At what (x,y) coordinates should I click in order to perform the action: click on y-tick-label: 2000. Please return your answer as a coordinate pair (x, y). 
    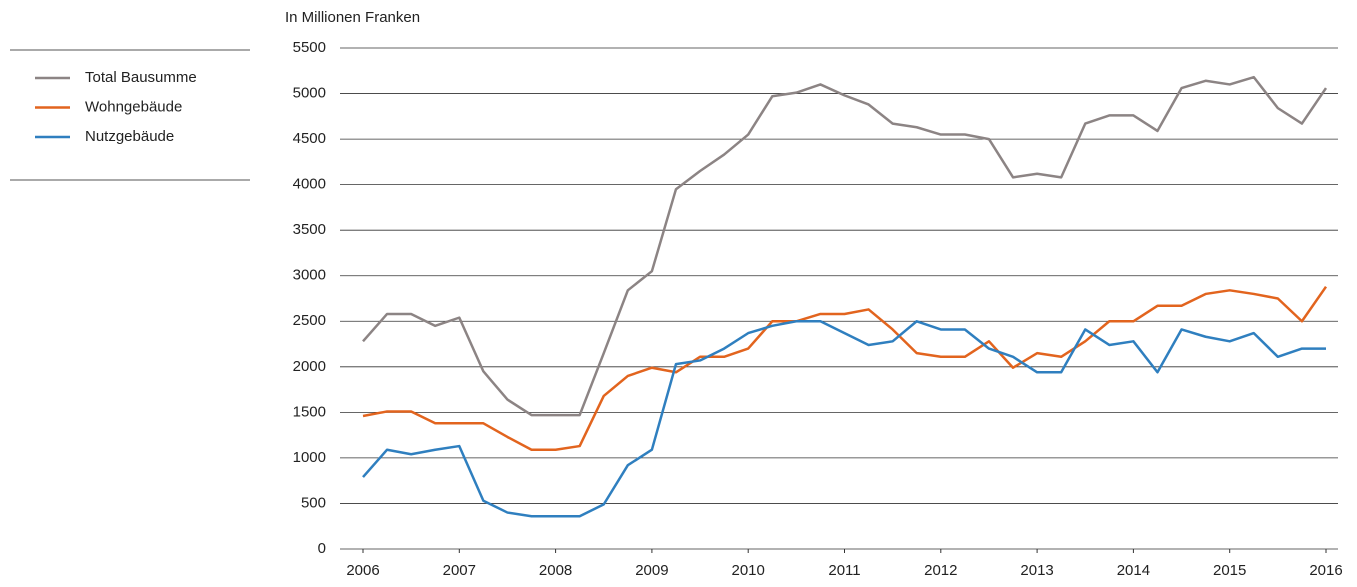
    Looking at the image, I should click on (309, 366).